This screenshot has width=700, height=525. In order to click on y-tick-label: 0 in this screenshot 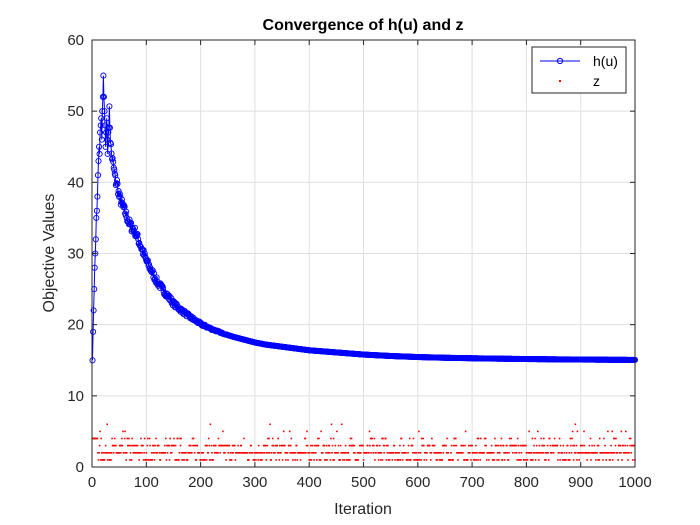, I will do `click(80, 467)`.